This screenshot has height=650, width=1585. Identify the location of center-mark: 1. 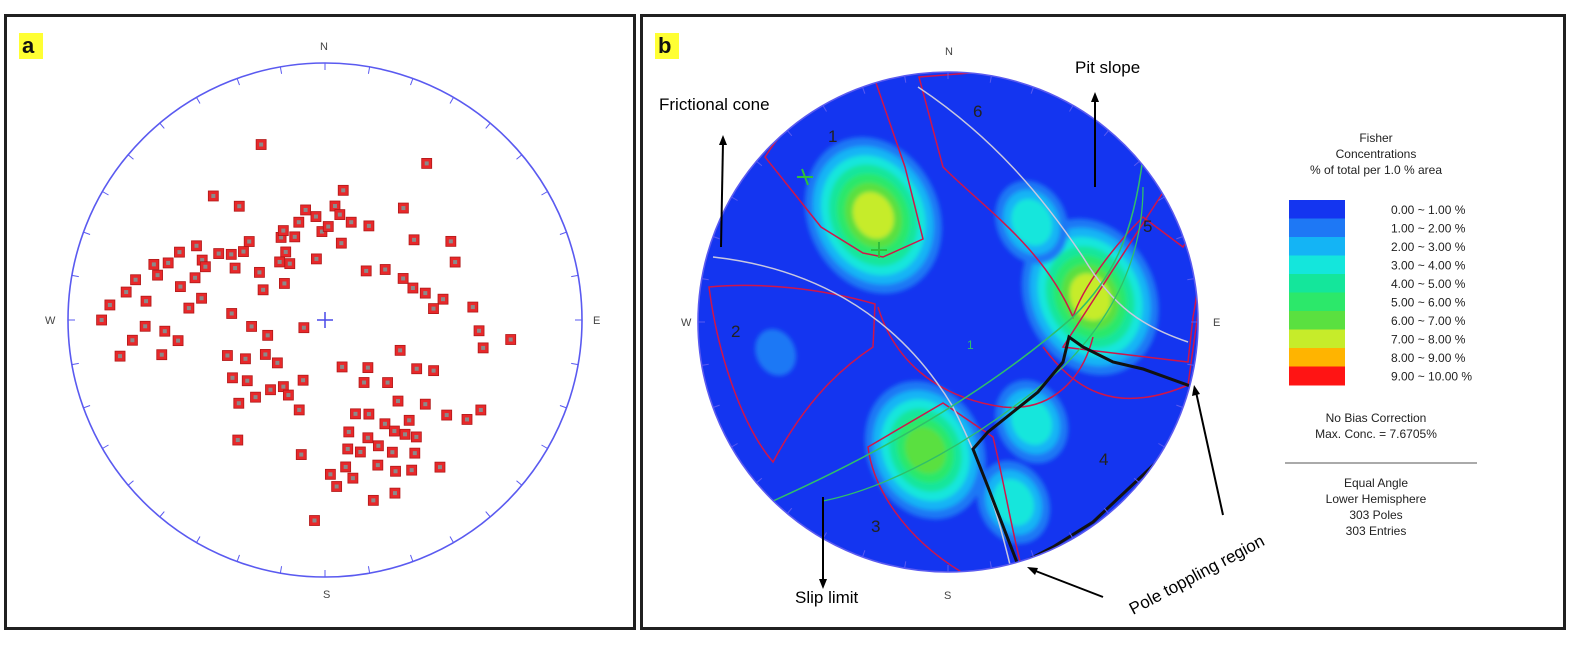
(970, 345).